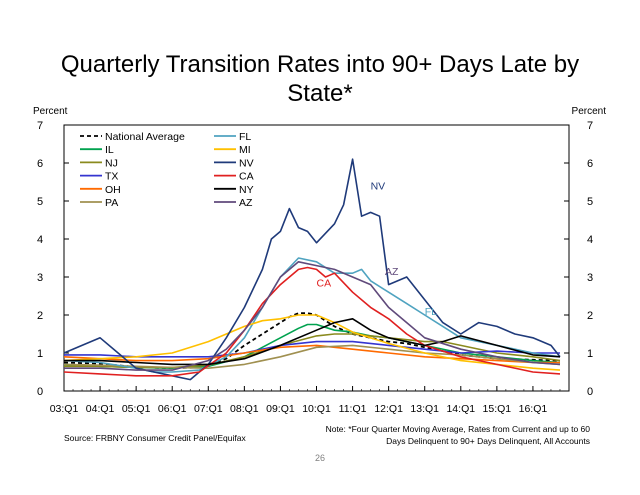  I want to click on x-tick-label: 13:Q1, so click(424, 409).